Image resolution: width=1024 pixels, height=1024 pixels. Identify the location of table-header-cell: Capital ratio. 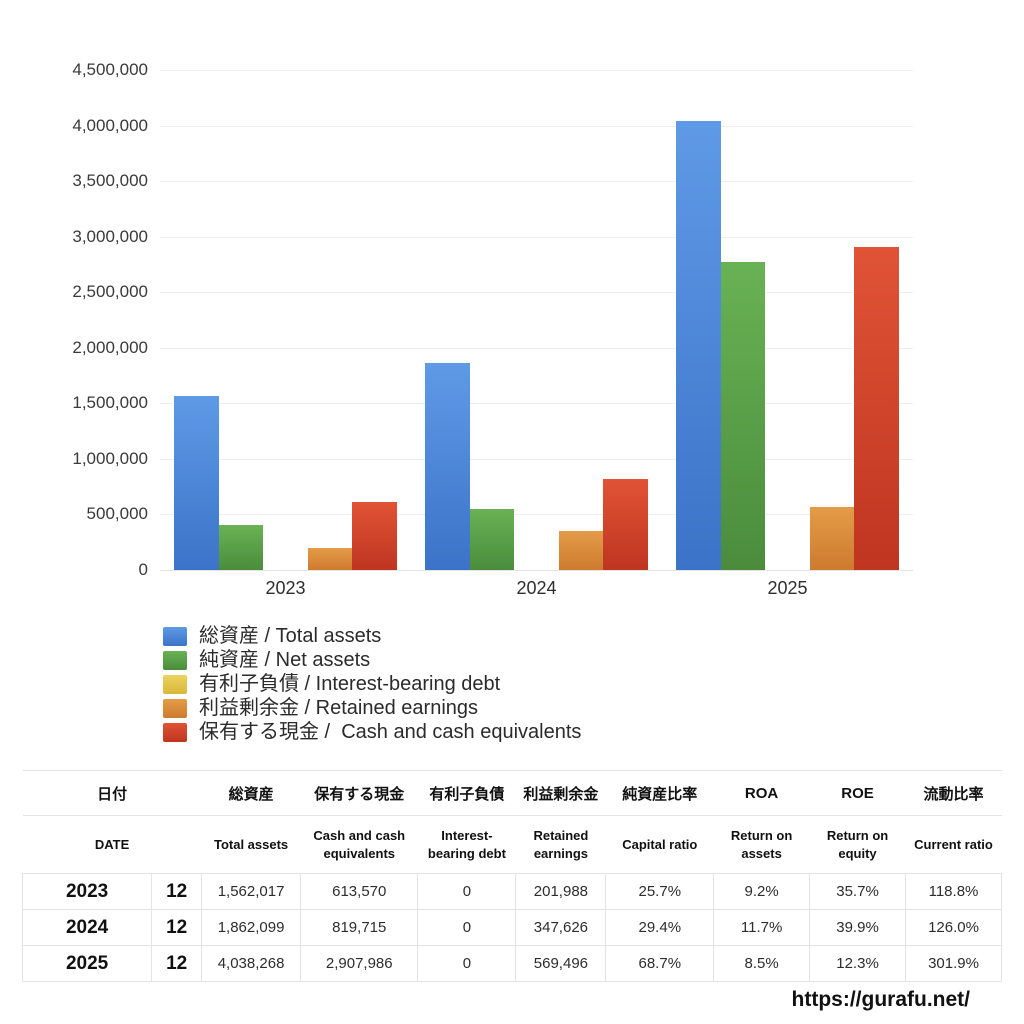
(659, 844).